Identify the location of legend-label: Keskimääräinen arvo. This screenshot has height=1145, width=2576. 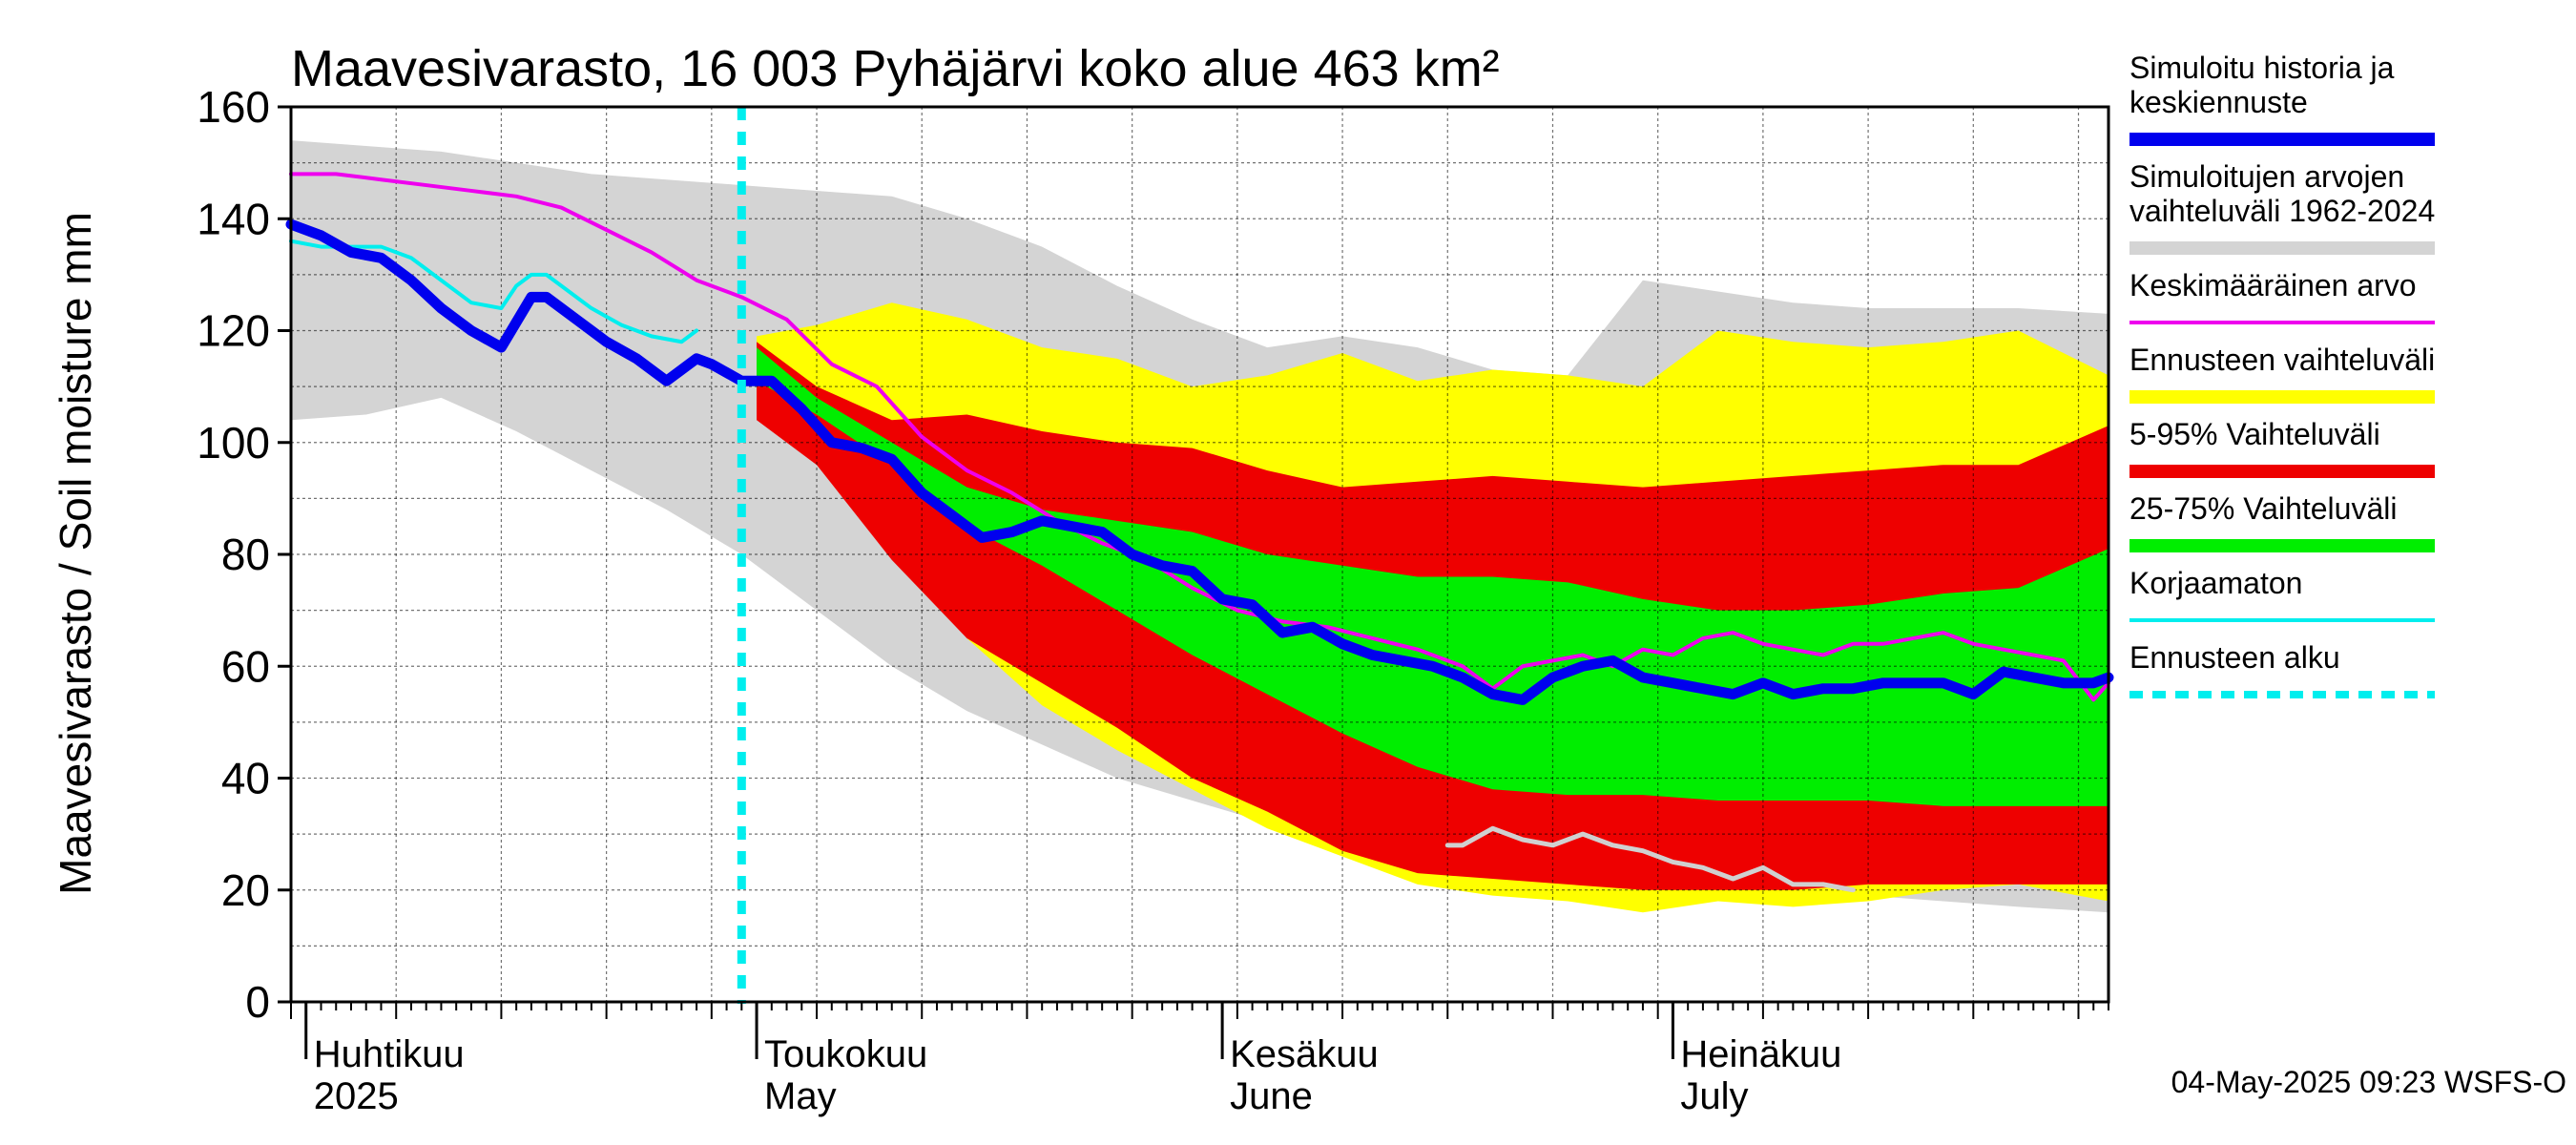
(2273, 285).